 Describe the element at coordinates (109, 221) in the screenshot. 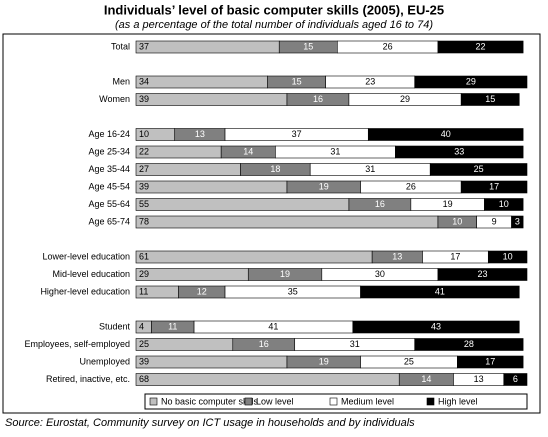

I see `category-label: Age 65-74` at that location.